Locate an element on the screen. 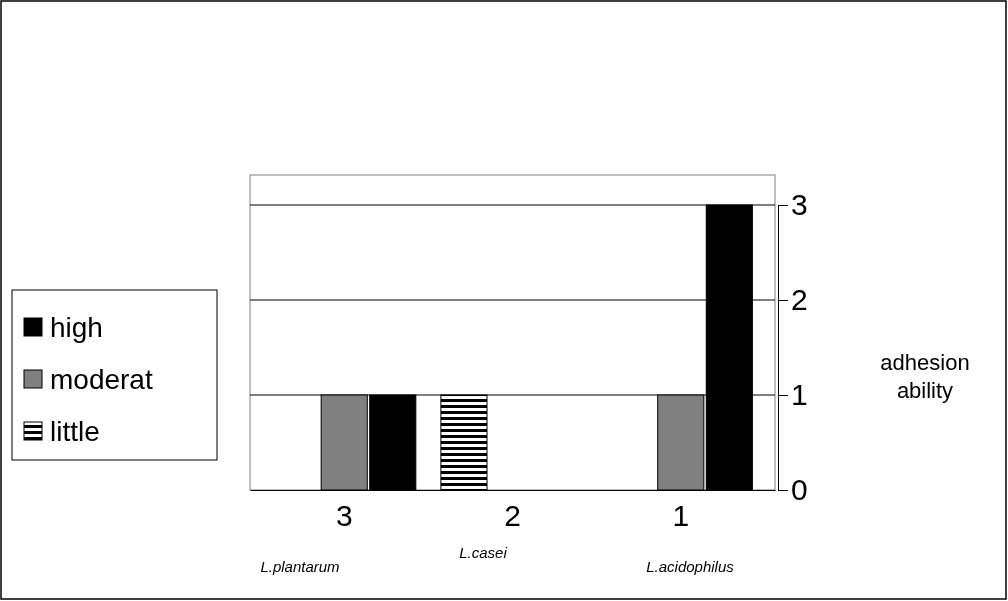  x-tick-label: 2 is located at coordinates (512, 515).